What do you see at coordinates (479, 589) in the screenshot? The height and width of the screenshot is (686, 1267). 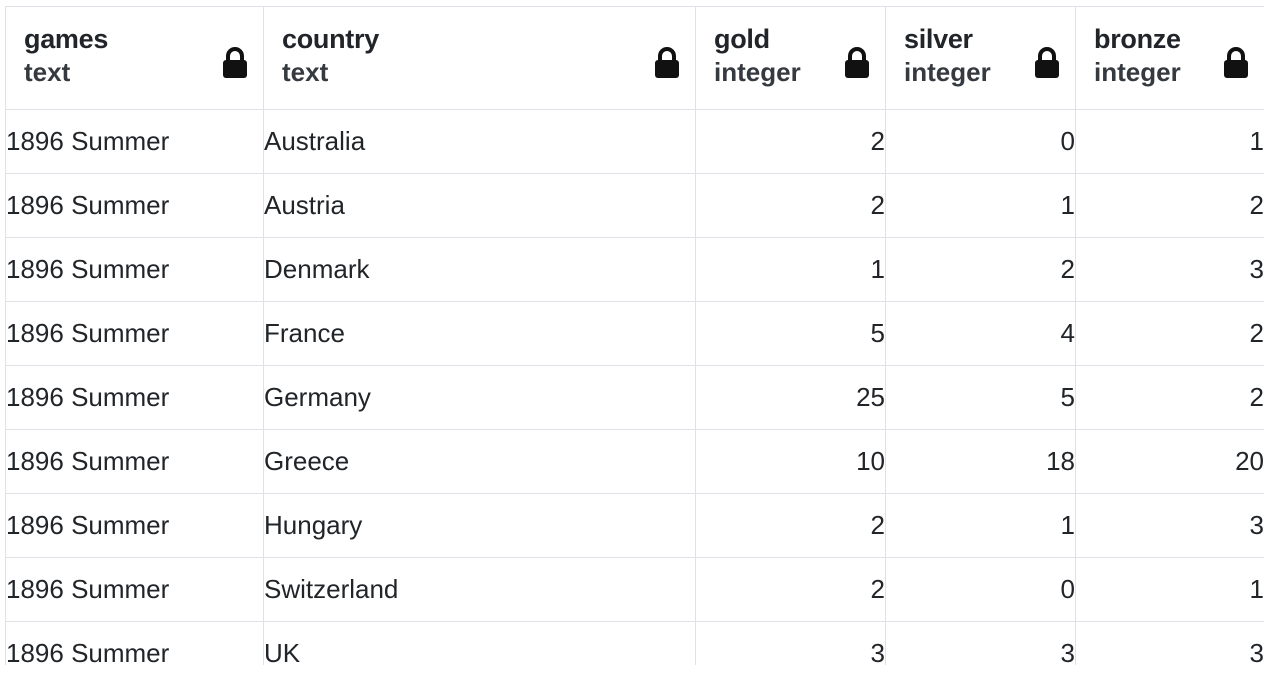 I see `cell-country: Switzerland` at bounding box center [479, 589].